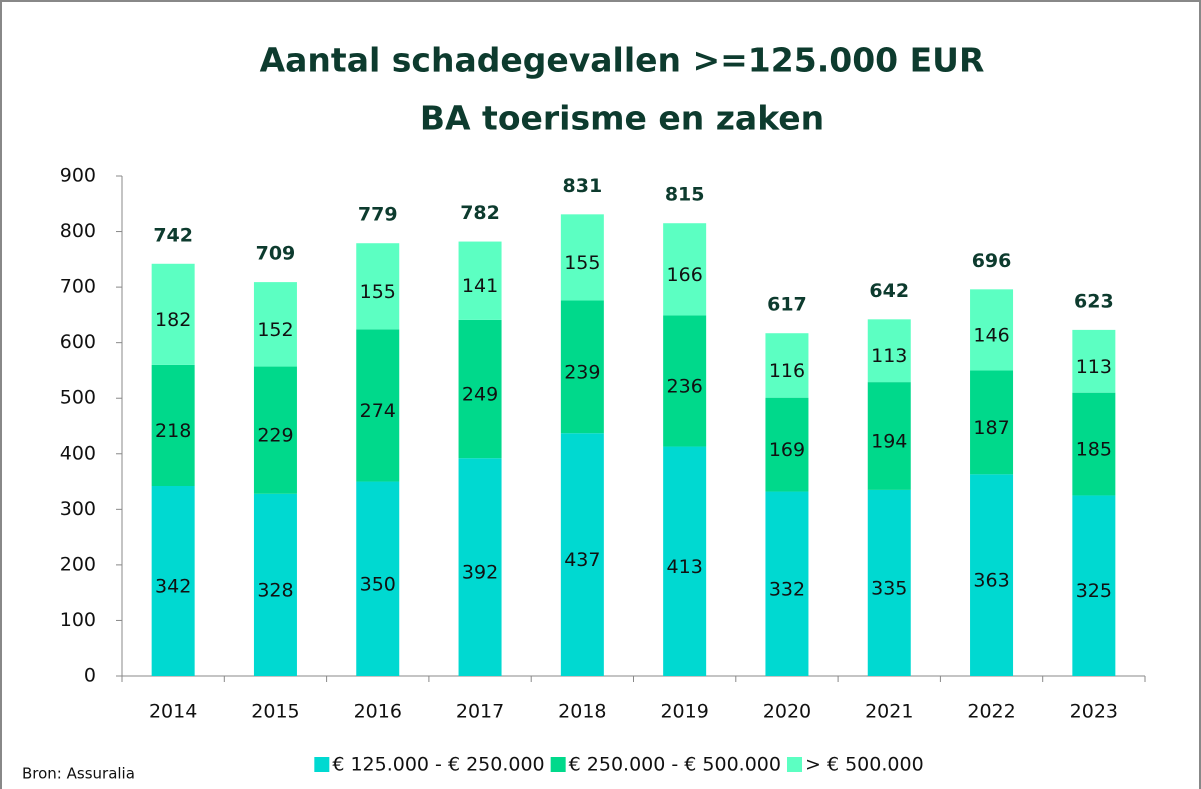 The height and width of the screenshot is (789, 1201). I want to click on legend-label: > € 500.000, so click(864, 765).